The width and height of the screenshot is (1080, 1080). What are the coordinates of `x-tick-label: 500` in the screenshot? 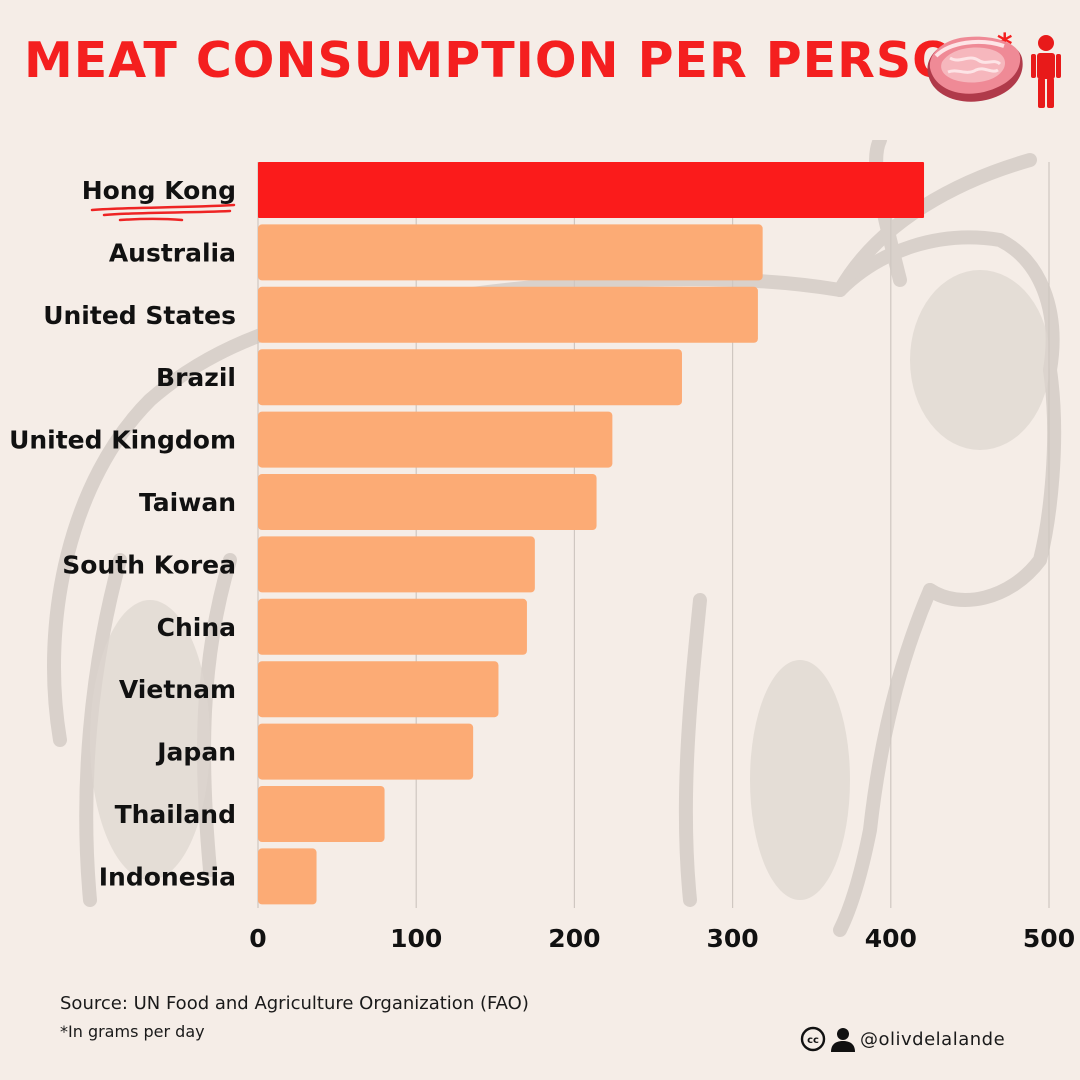 It's located at (1049, 938).